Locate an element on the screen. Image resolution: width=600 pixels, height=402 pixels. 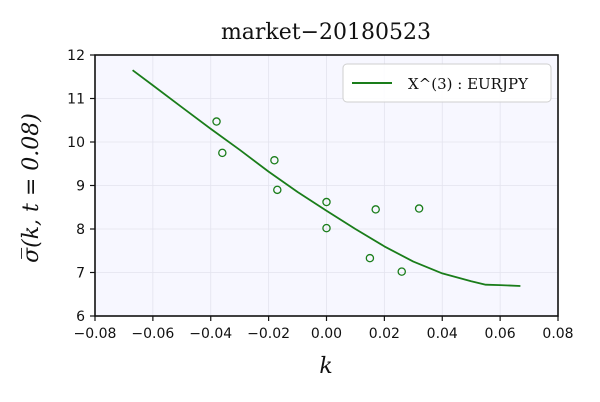
y-tick-label: 12 is located at coordinates (76, 56).